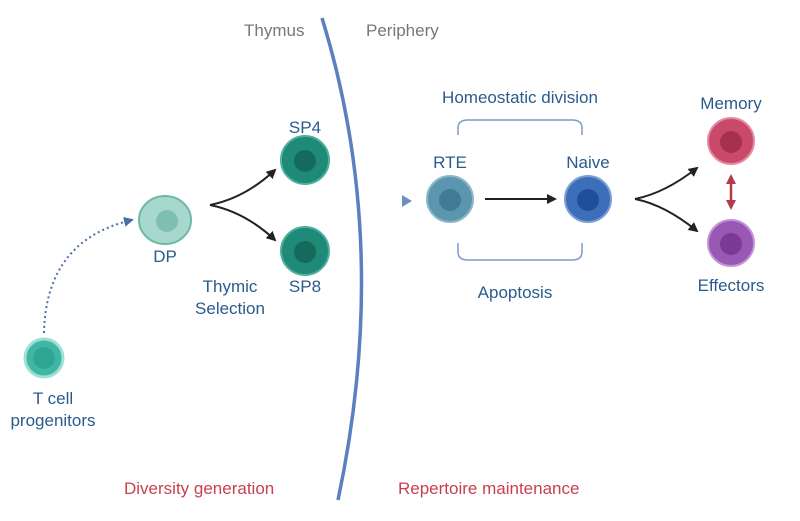 The width and height of the screenshot is (800, 521). What do you see at coordinates (53, 398) in the screenshot?
I see `progenitor-label-line1: T cell` at bounding box center [53, 398].